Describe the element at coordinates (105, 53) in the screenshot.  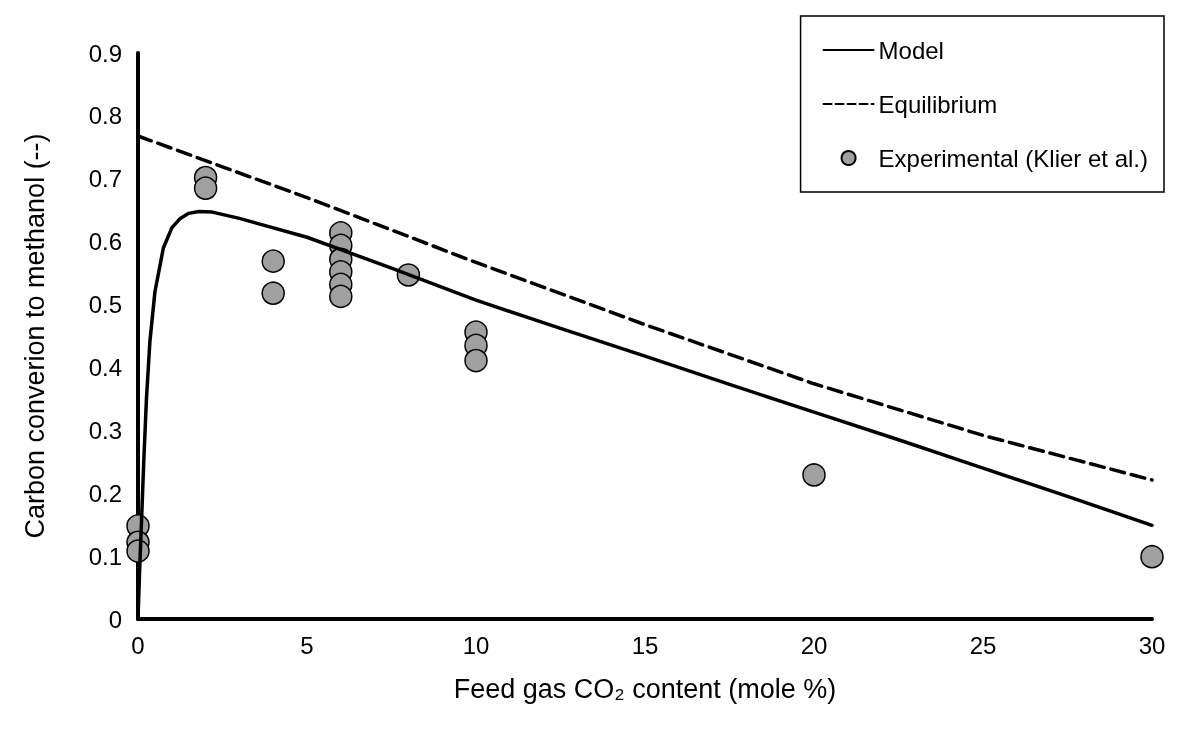
I see `y-tick-label: 0.9` at that location.